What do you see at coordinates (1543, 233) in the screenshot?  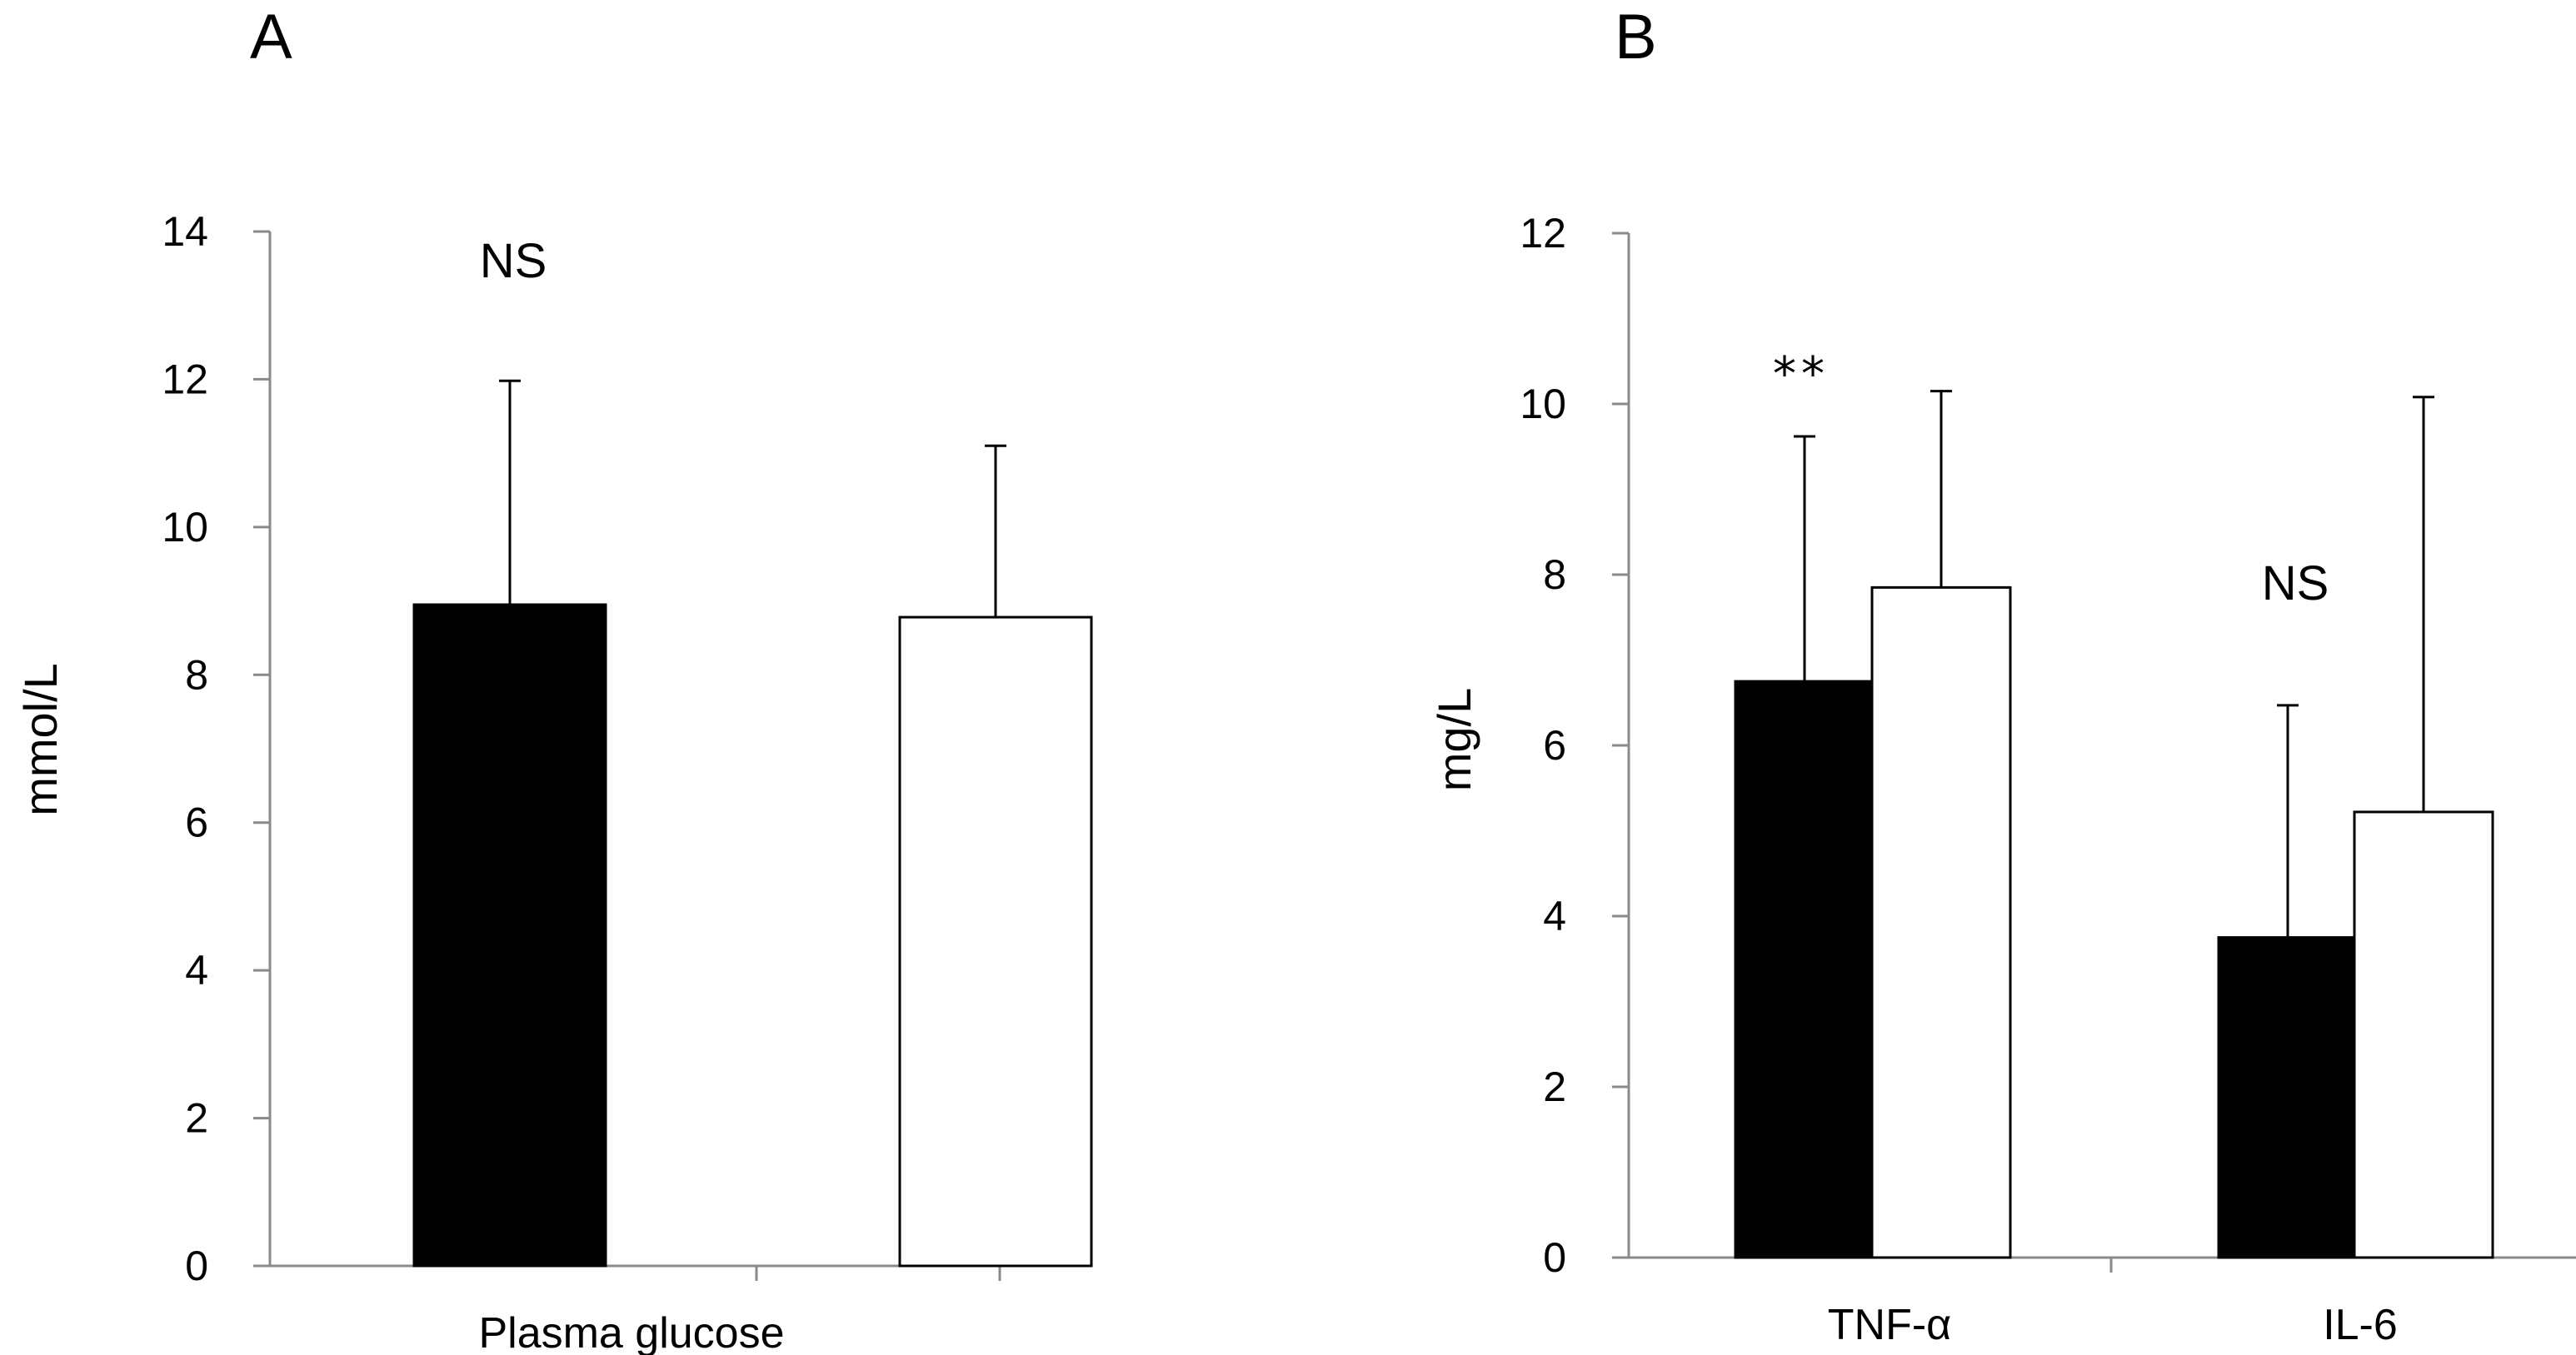 I see `panel-b-y-tick-label: 12` at bounding box center [1543, 233].